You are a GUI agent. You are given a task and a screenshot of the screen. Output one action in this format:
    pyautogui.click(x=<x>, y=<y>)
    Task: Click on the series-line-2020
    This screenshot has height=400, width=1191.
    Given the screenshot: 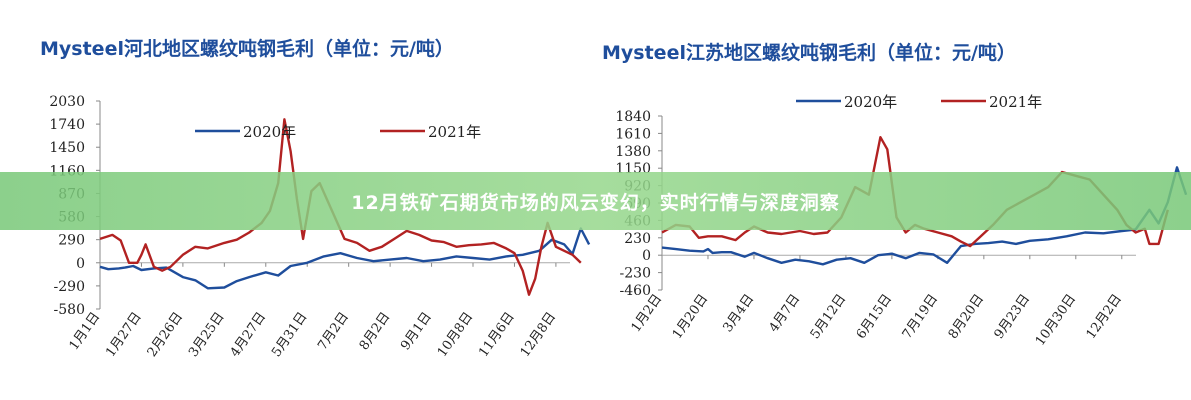 What is the action you would take?
    pyautogui.click(x=924, y=216)
    